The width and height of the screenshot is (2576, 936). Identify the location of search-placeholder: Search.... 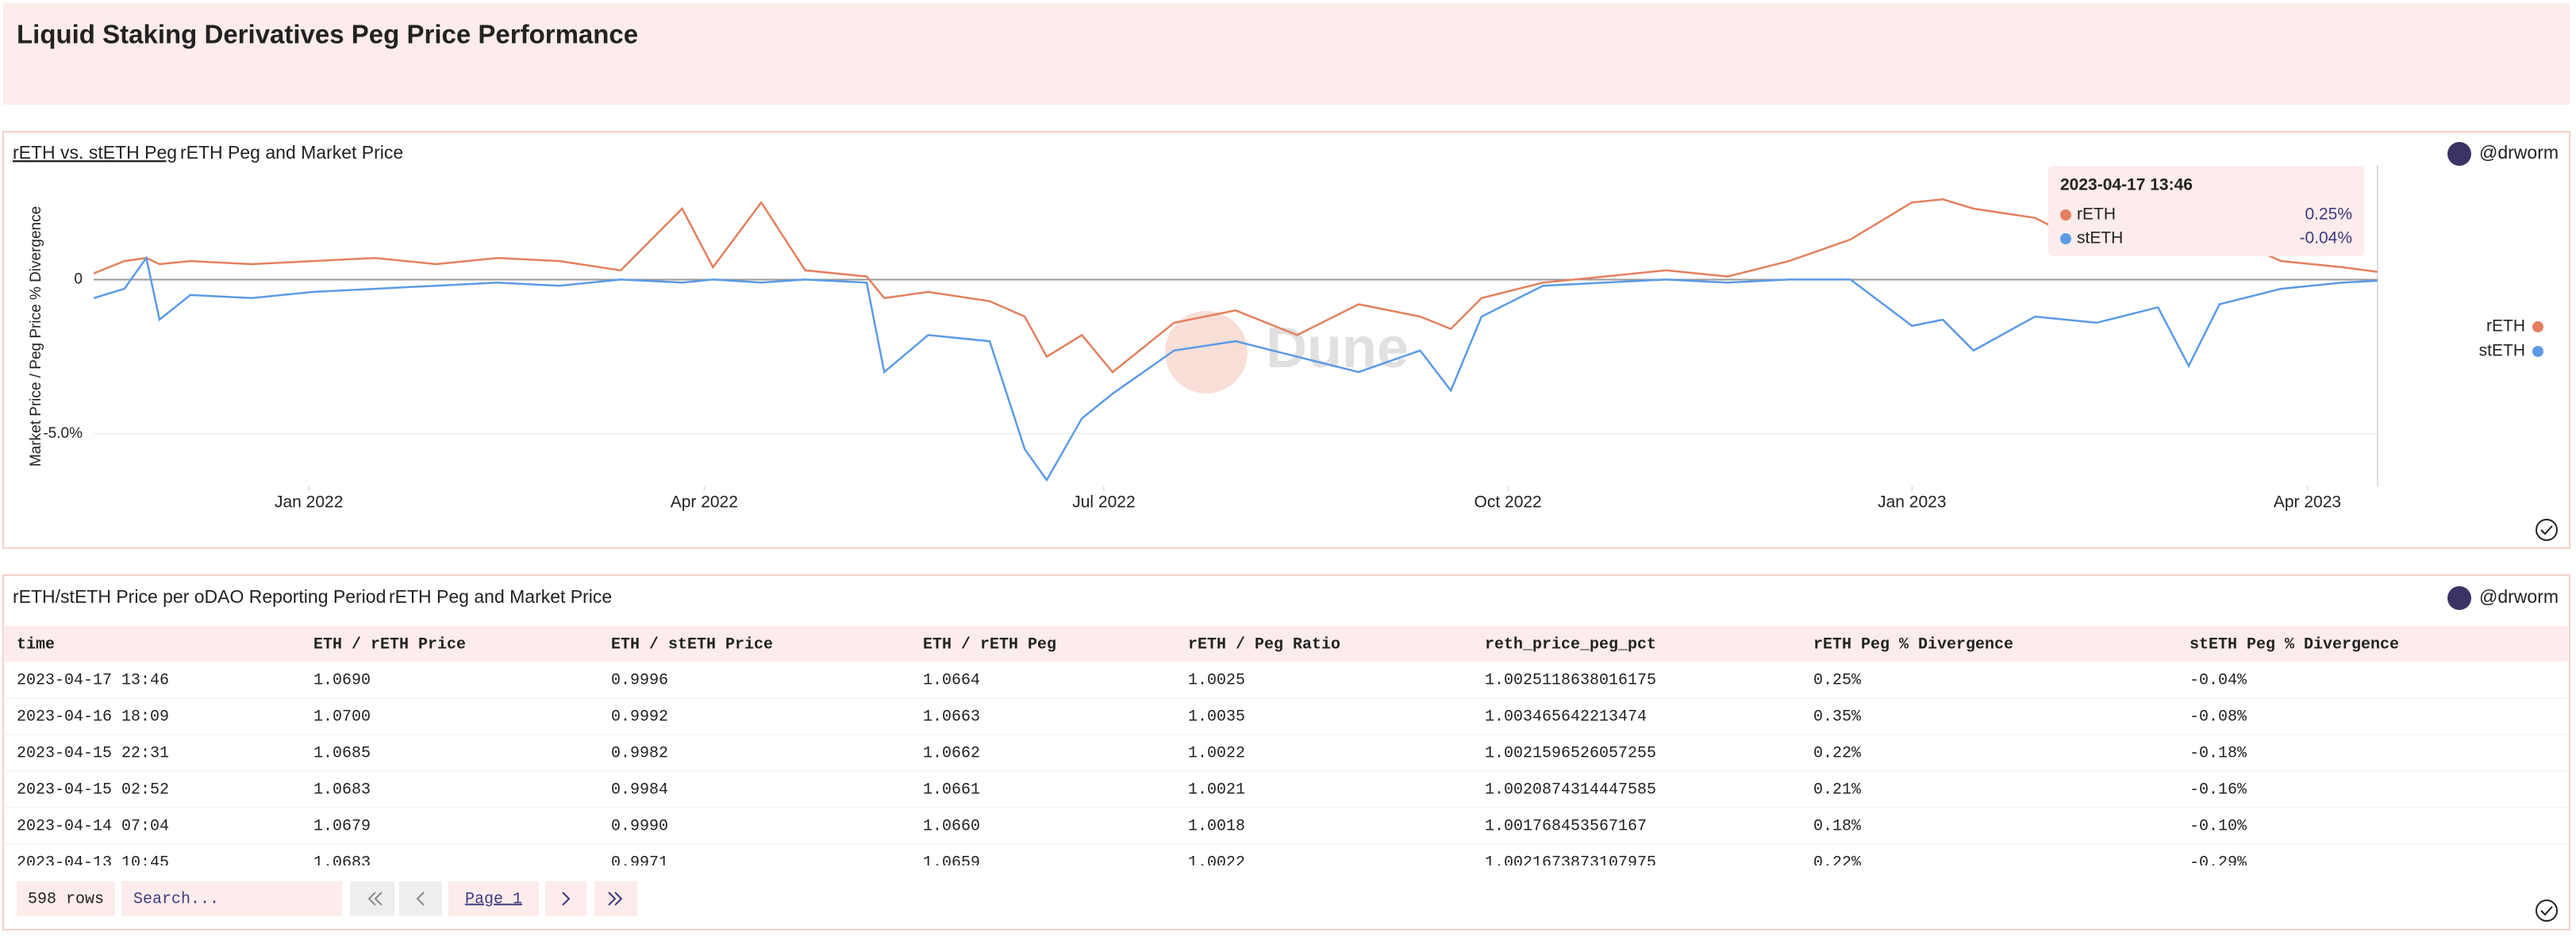
(176, 899).